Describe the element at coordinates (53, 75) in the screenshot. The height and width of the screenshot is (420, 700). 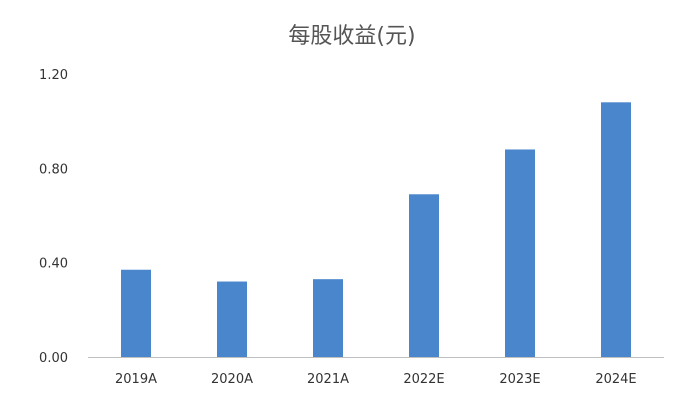
I see `y-tick-label: 1.20` at that location.